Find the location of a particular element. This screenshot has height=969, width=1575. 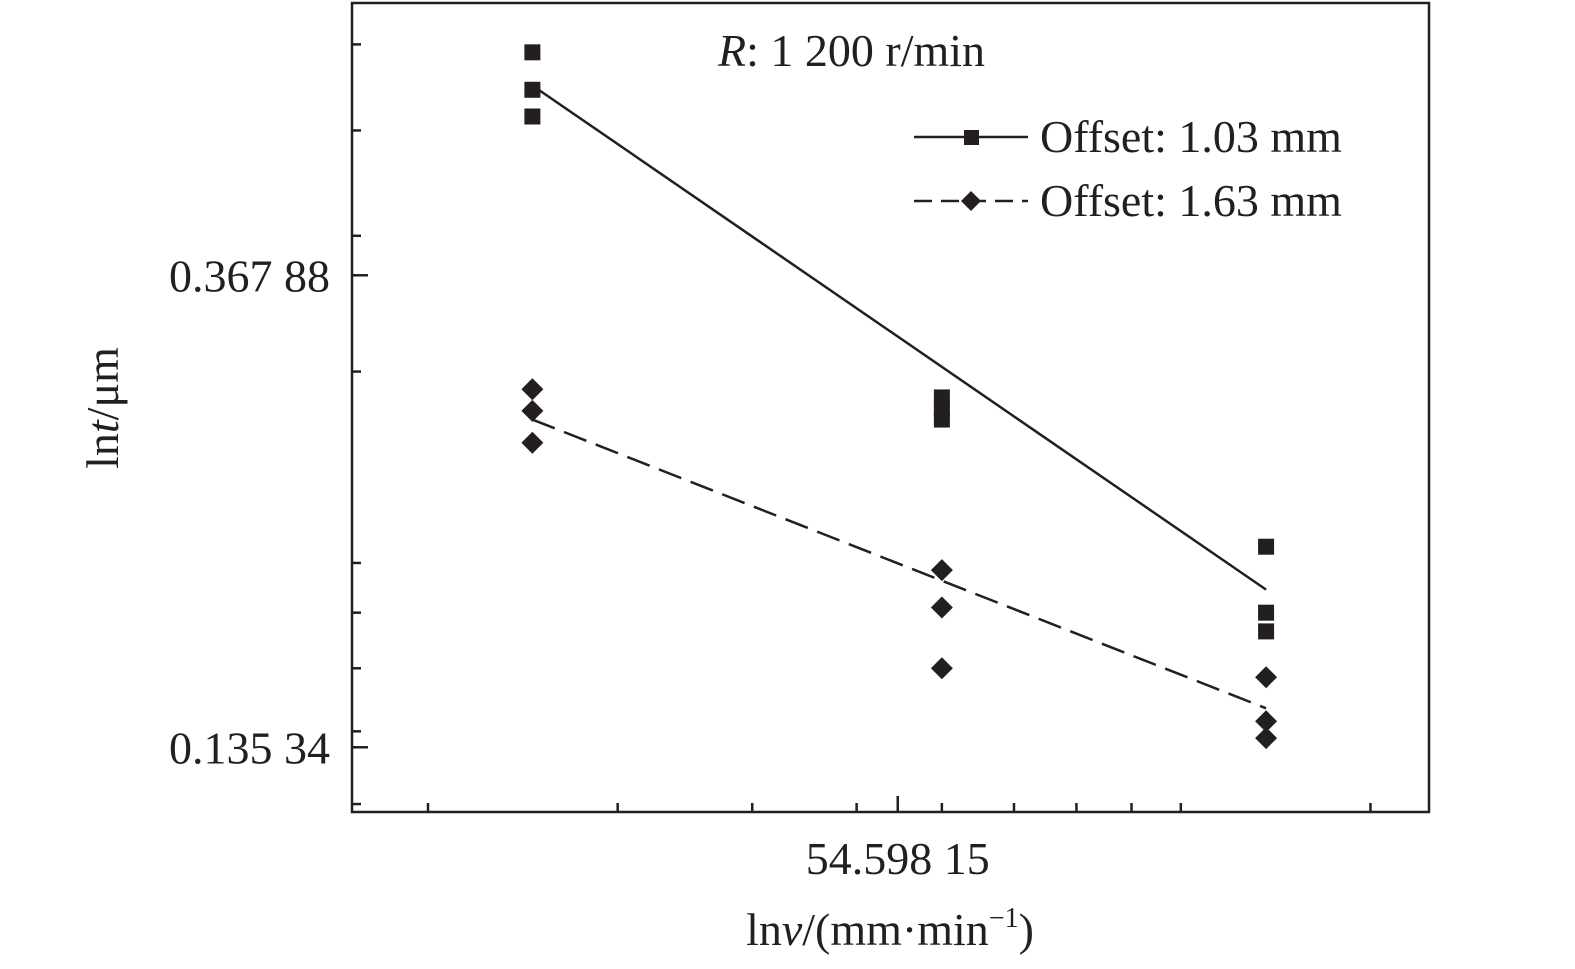

x-axis-label: lnv/(mm·min−1) is located at coordinates (890, 929).